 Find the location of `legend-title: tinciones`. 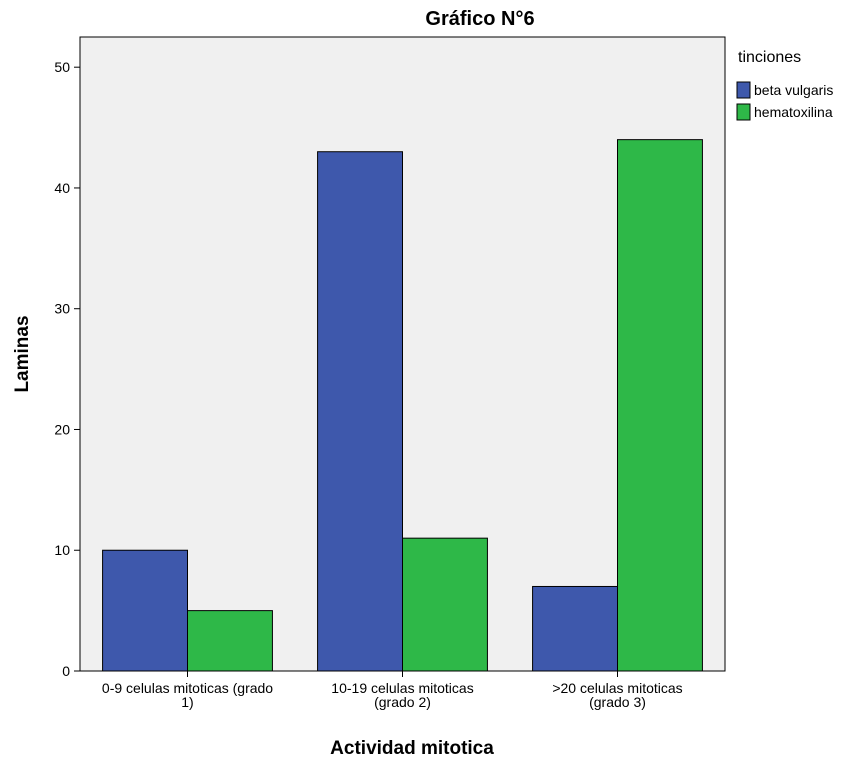

legend-title: tinciones is located at coordinates (769, 57).